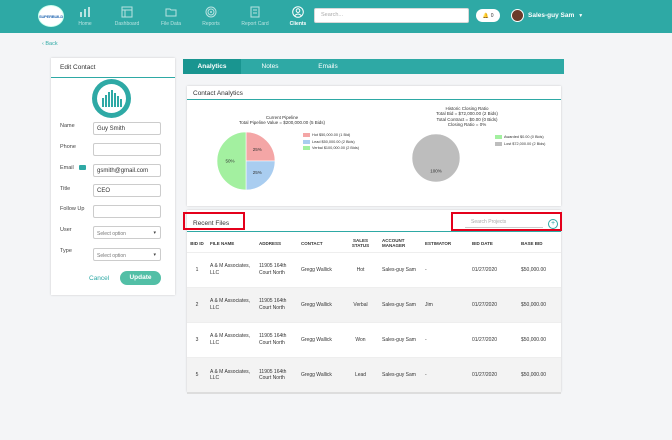  I want to click on legend-item-verbal: Verbal $100,000.00 (2 Bids), so click(331, 148).